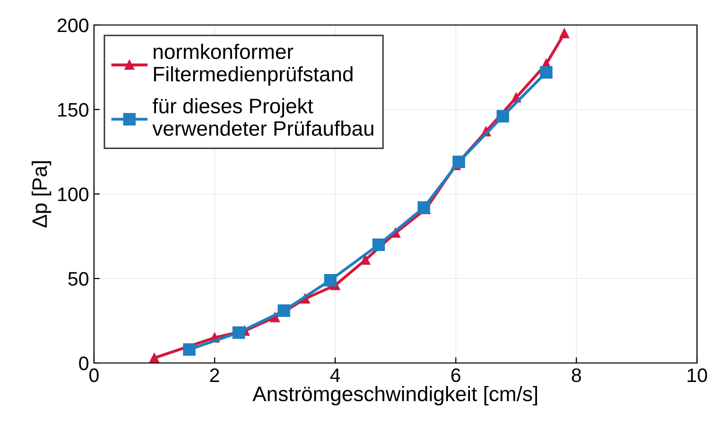 Image resolution: width=708 pixels, height=424 pixels. I want to click on x-axis-title: Anströmgeschwindigkeit [cm/s], so click(395, 396).